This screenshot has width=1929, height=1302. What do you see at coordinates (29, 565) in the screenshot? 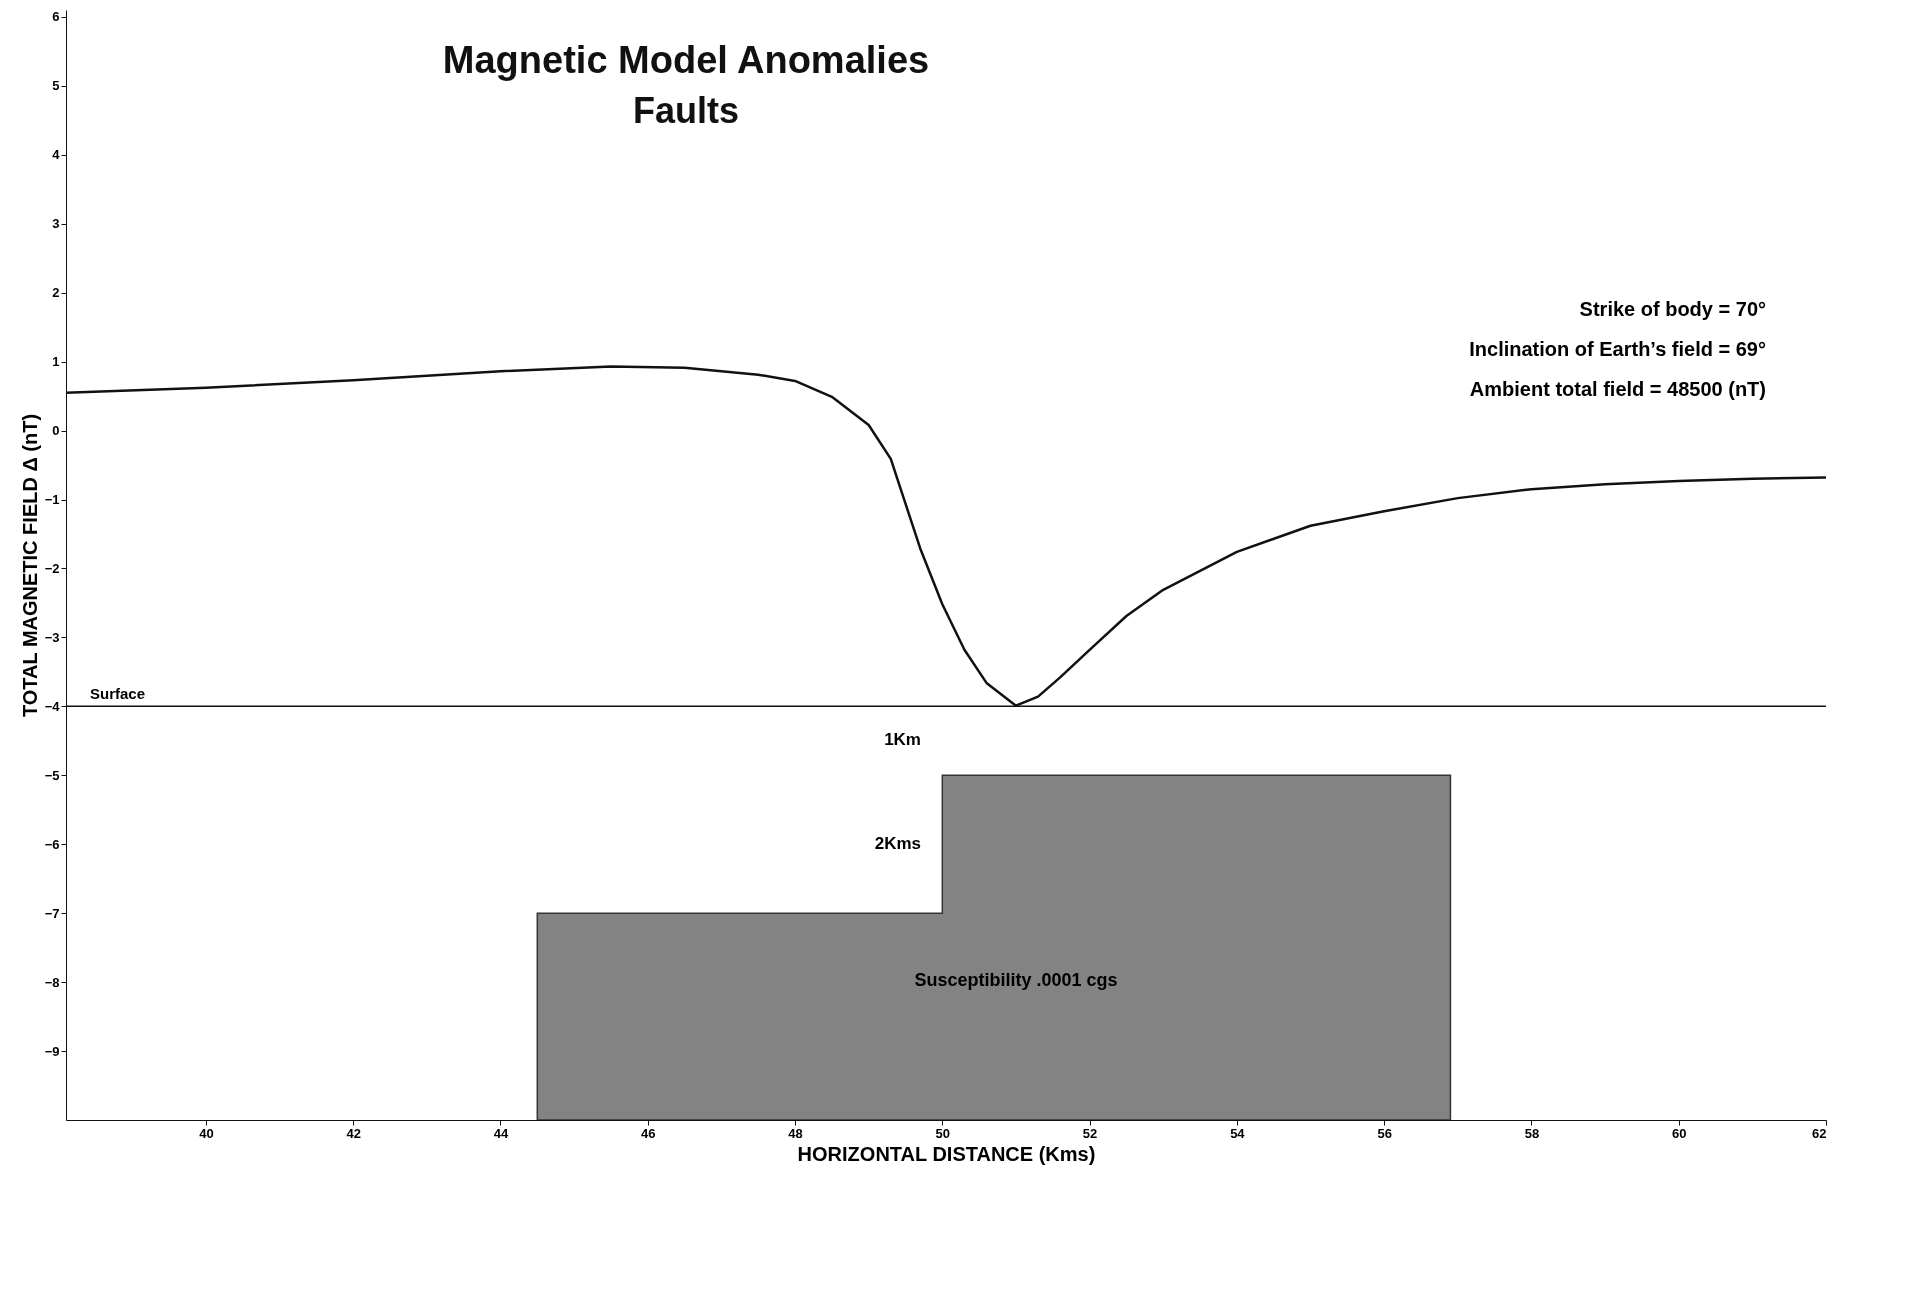
I see `y-axis-title: TOTAL MAGNETIC FIELD Δ (nT)` at bounding box center [29, 565].